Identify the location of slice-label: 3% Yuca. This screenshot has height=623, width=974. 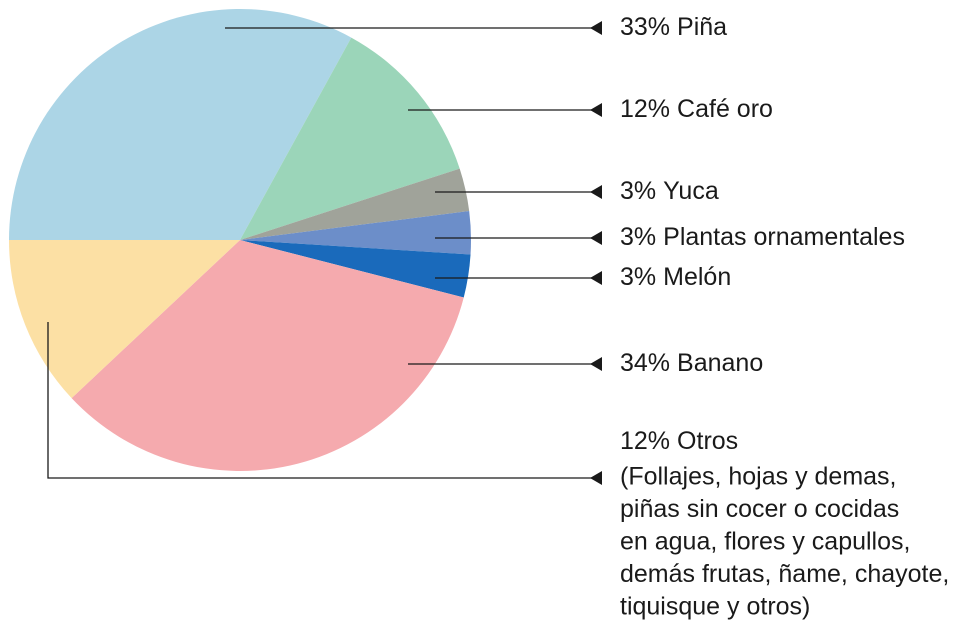
(669, 191).